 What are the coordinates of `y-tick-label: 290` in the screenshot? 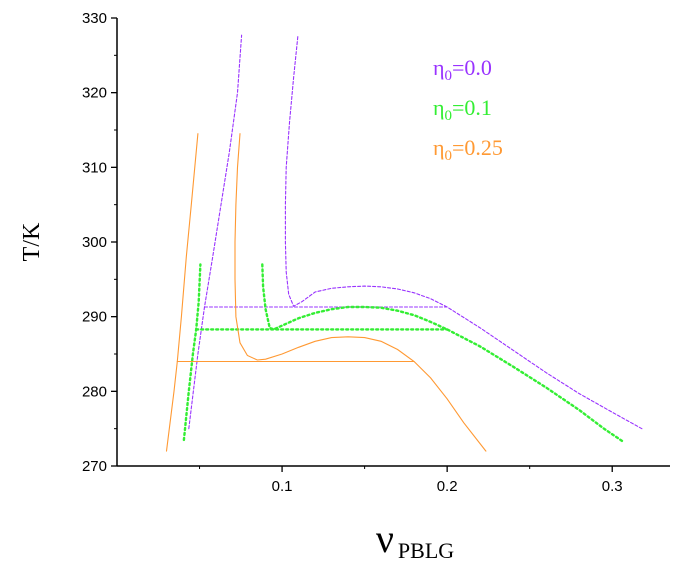 It's located at (94, 317).